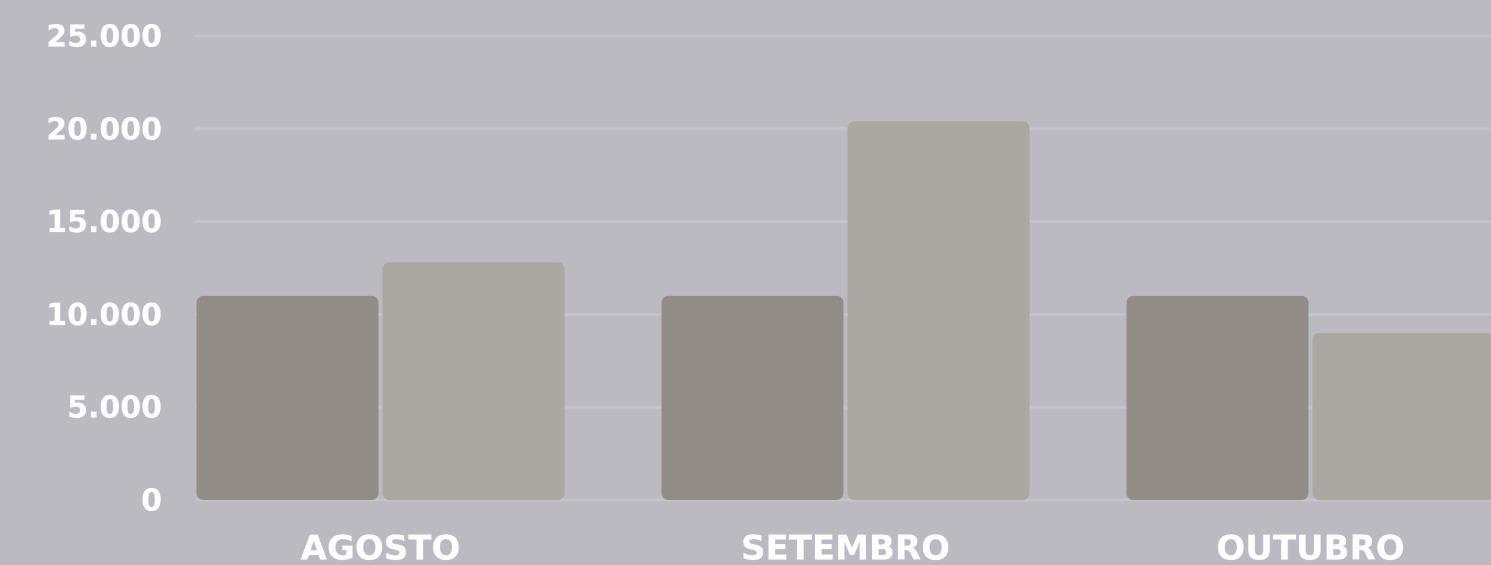  What do you see at coordinates (151, 501) in the screenshot?
I see `y-tick-label: 0` at bounding box center [151, 501].